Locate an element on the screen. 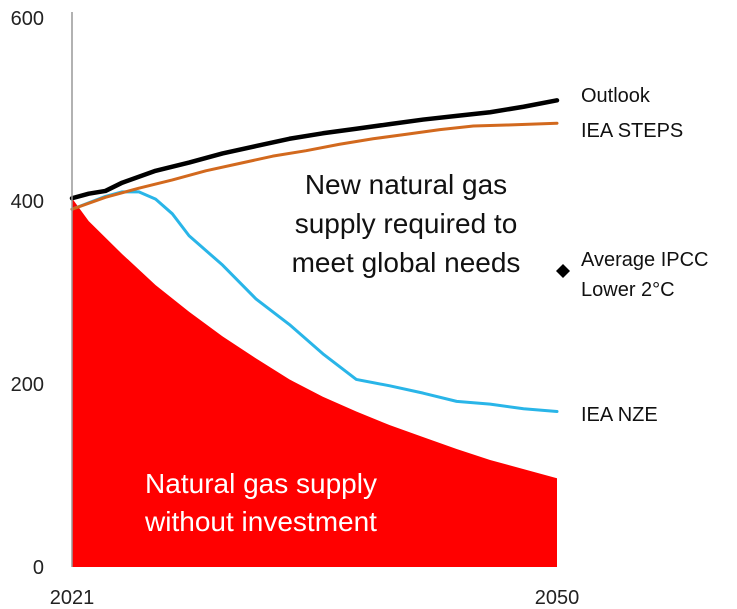 This screenshot has width=737, height=609. marker-label-line: Lower 2°C is located at coordinates (628, 290).